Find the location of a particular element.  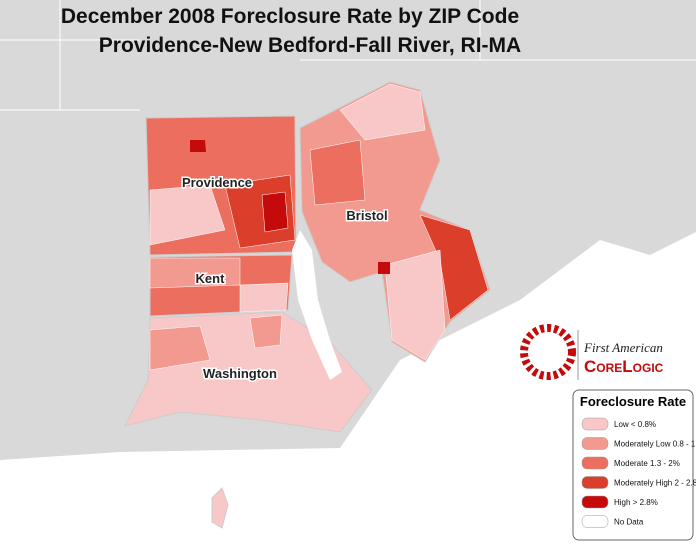

logo-emblem is located at coordinates (548, 352).